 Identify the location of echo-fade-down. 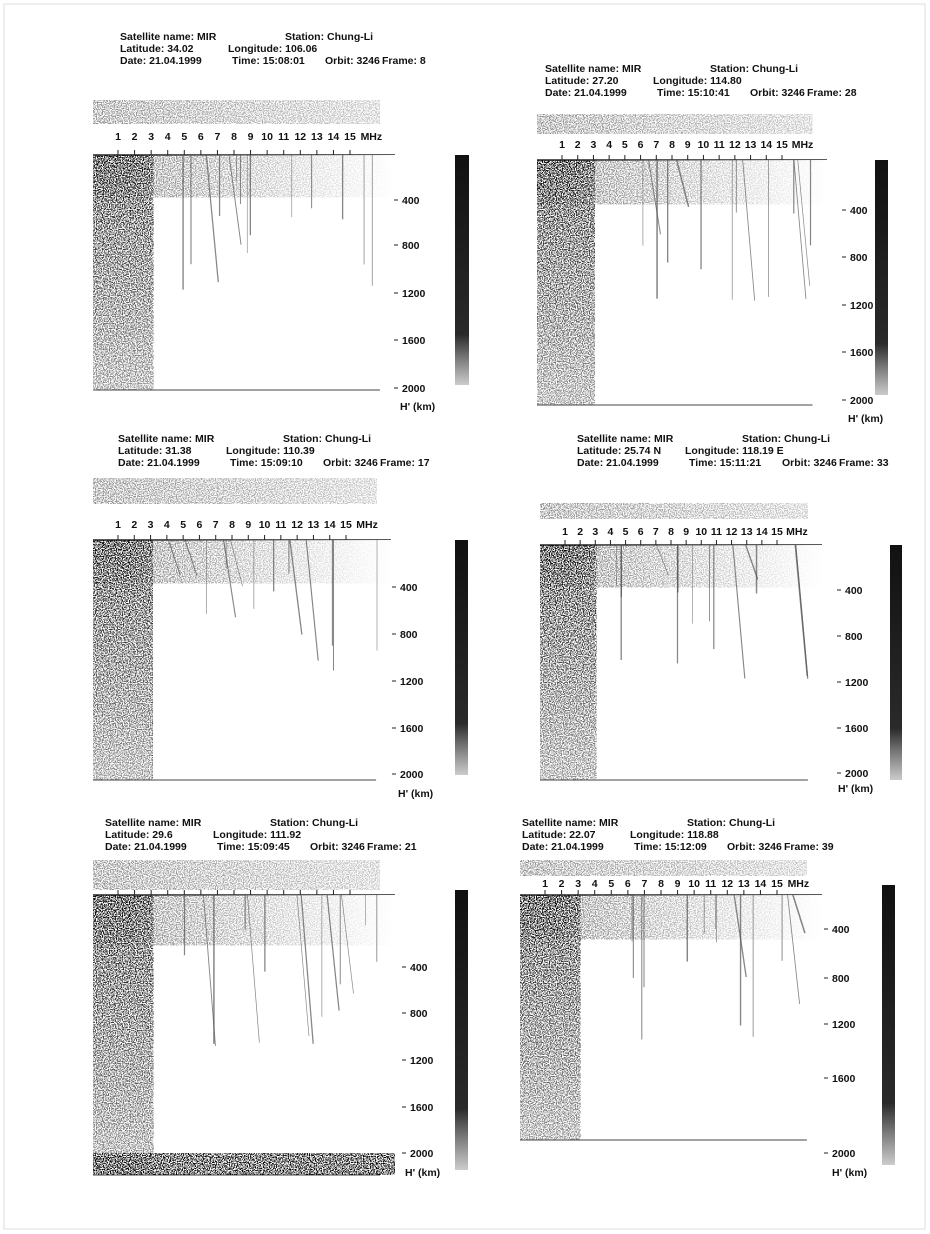
(568, 662).